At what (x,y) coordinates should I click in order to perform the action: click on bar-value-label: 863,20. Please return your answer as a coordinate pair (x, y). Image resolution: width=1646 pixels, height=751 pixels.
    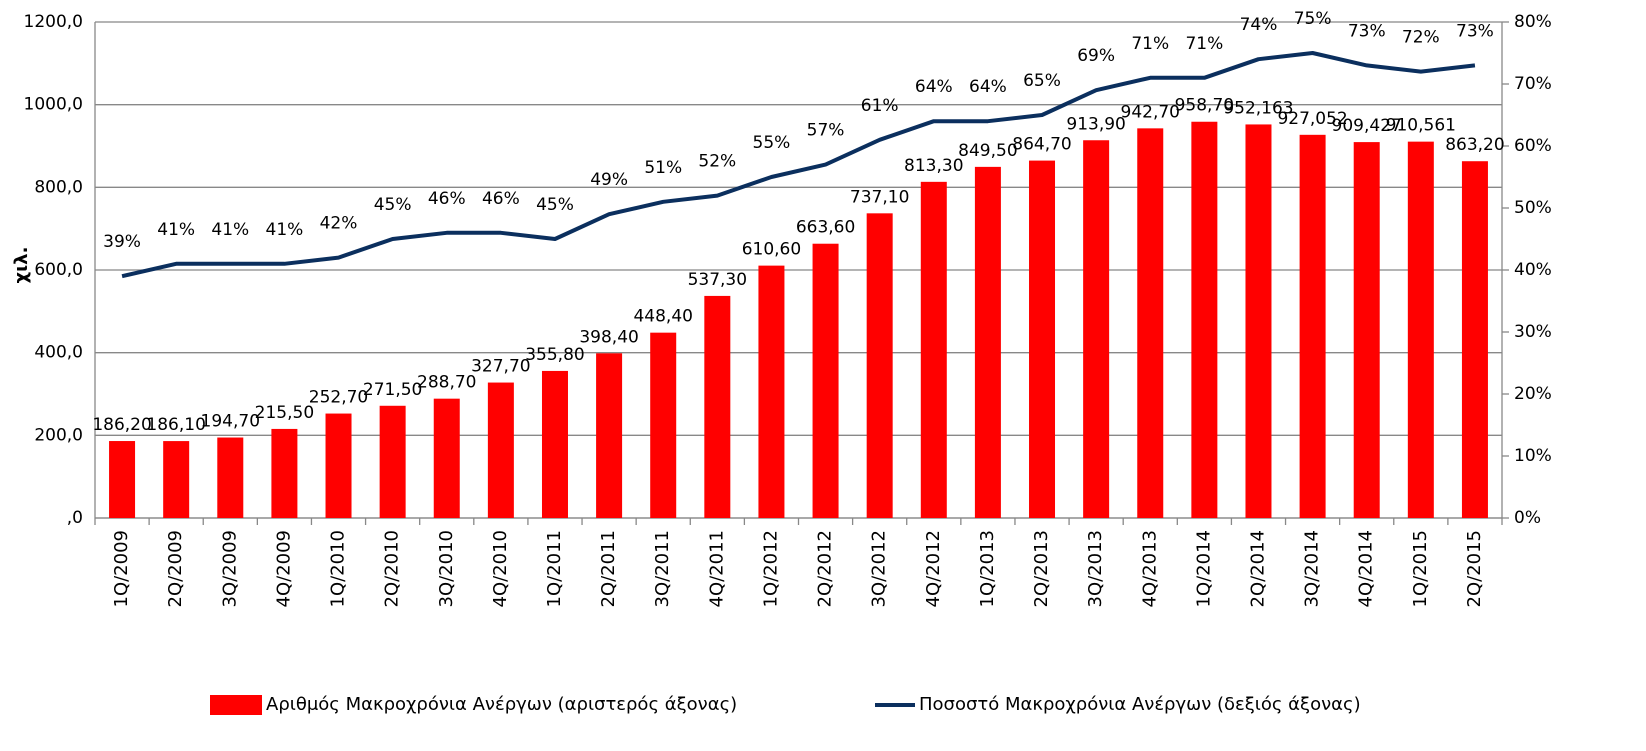
    Looking at the image, I should click on (1474, 145).